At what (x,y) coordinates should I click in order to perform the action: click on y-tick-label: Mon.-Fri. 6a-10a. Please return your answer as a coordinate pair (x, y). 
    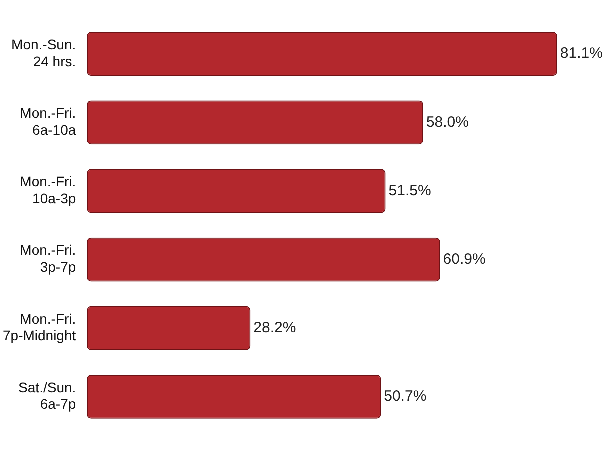
    Looking at the image, I should click on (48, 121).